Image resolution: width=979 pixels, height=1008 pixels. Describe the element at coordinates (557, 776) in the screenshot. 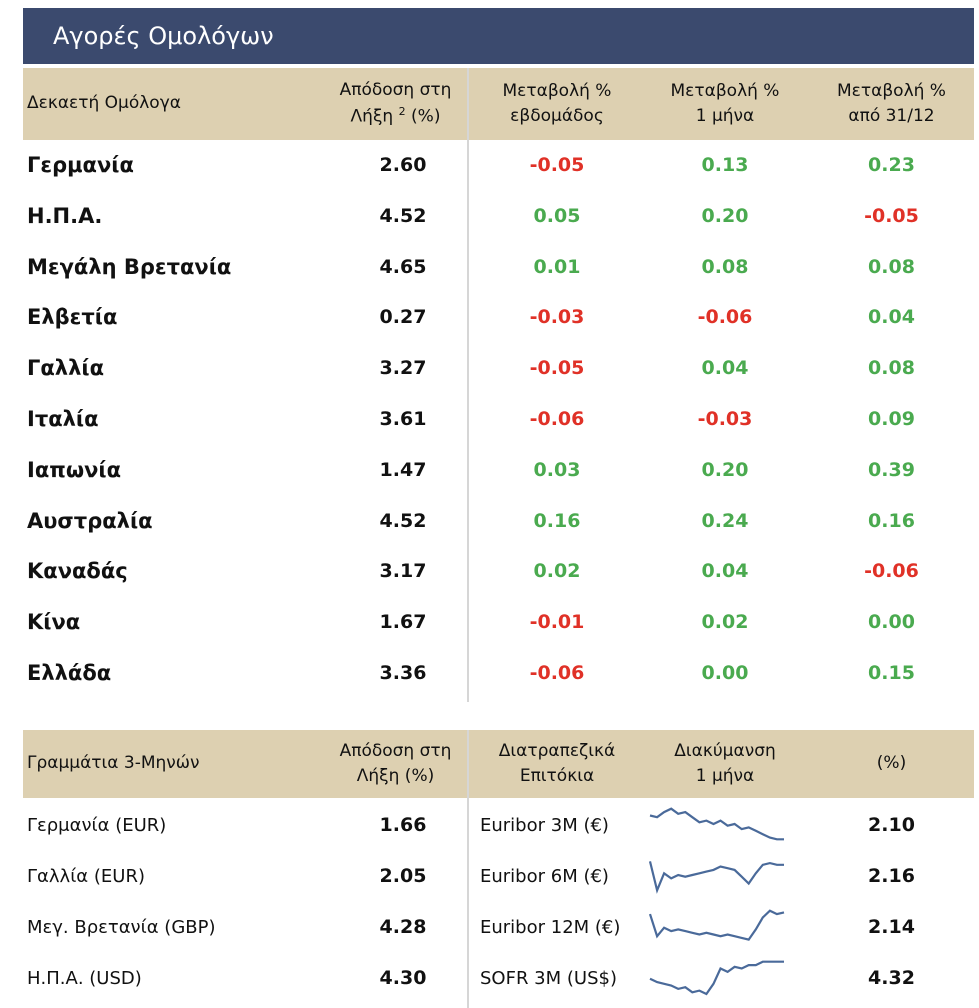

I see `bills-header-interbank-line2: Επιτόκια` at that location.